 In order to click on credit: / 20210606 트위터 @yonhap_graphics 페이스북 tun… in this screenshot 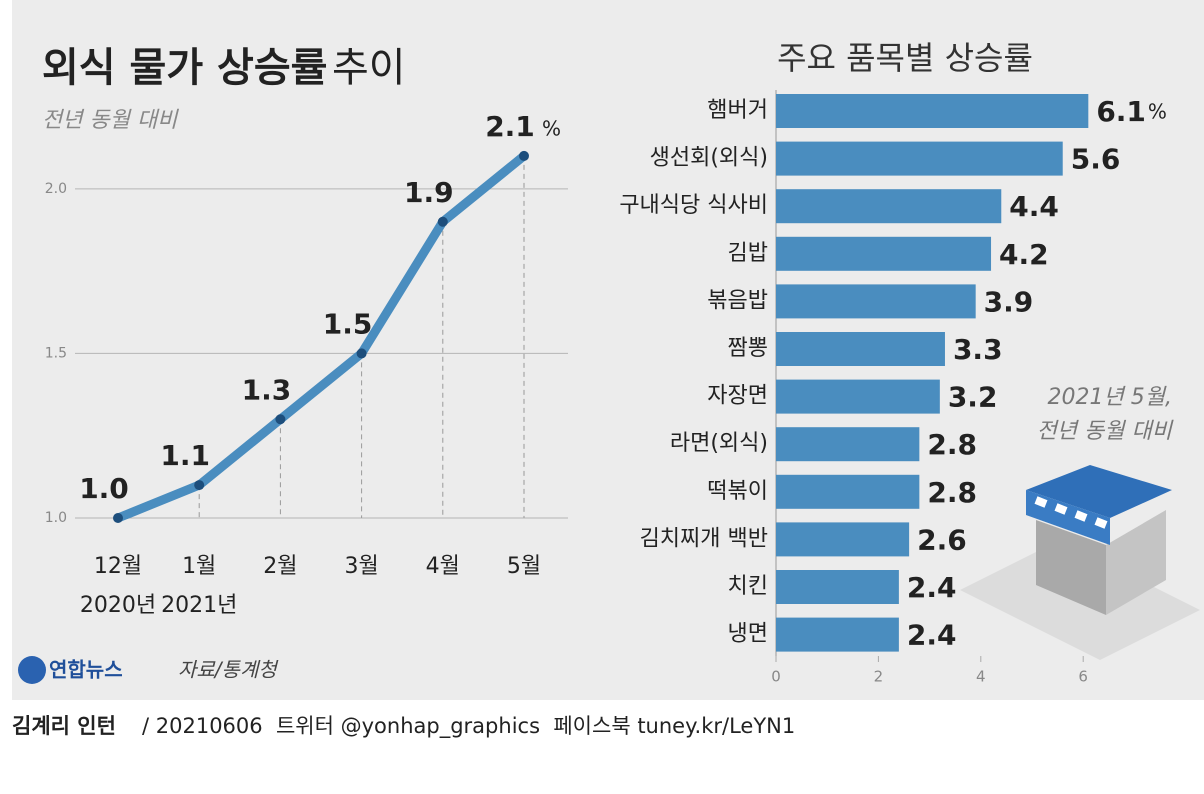, I will do `click(468, 726)`.